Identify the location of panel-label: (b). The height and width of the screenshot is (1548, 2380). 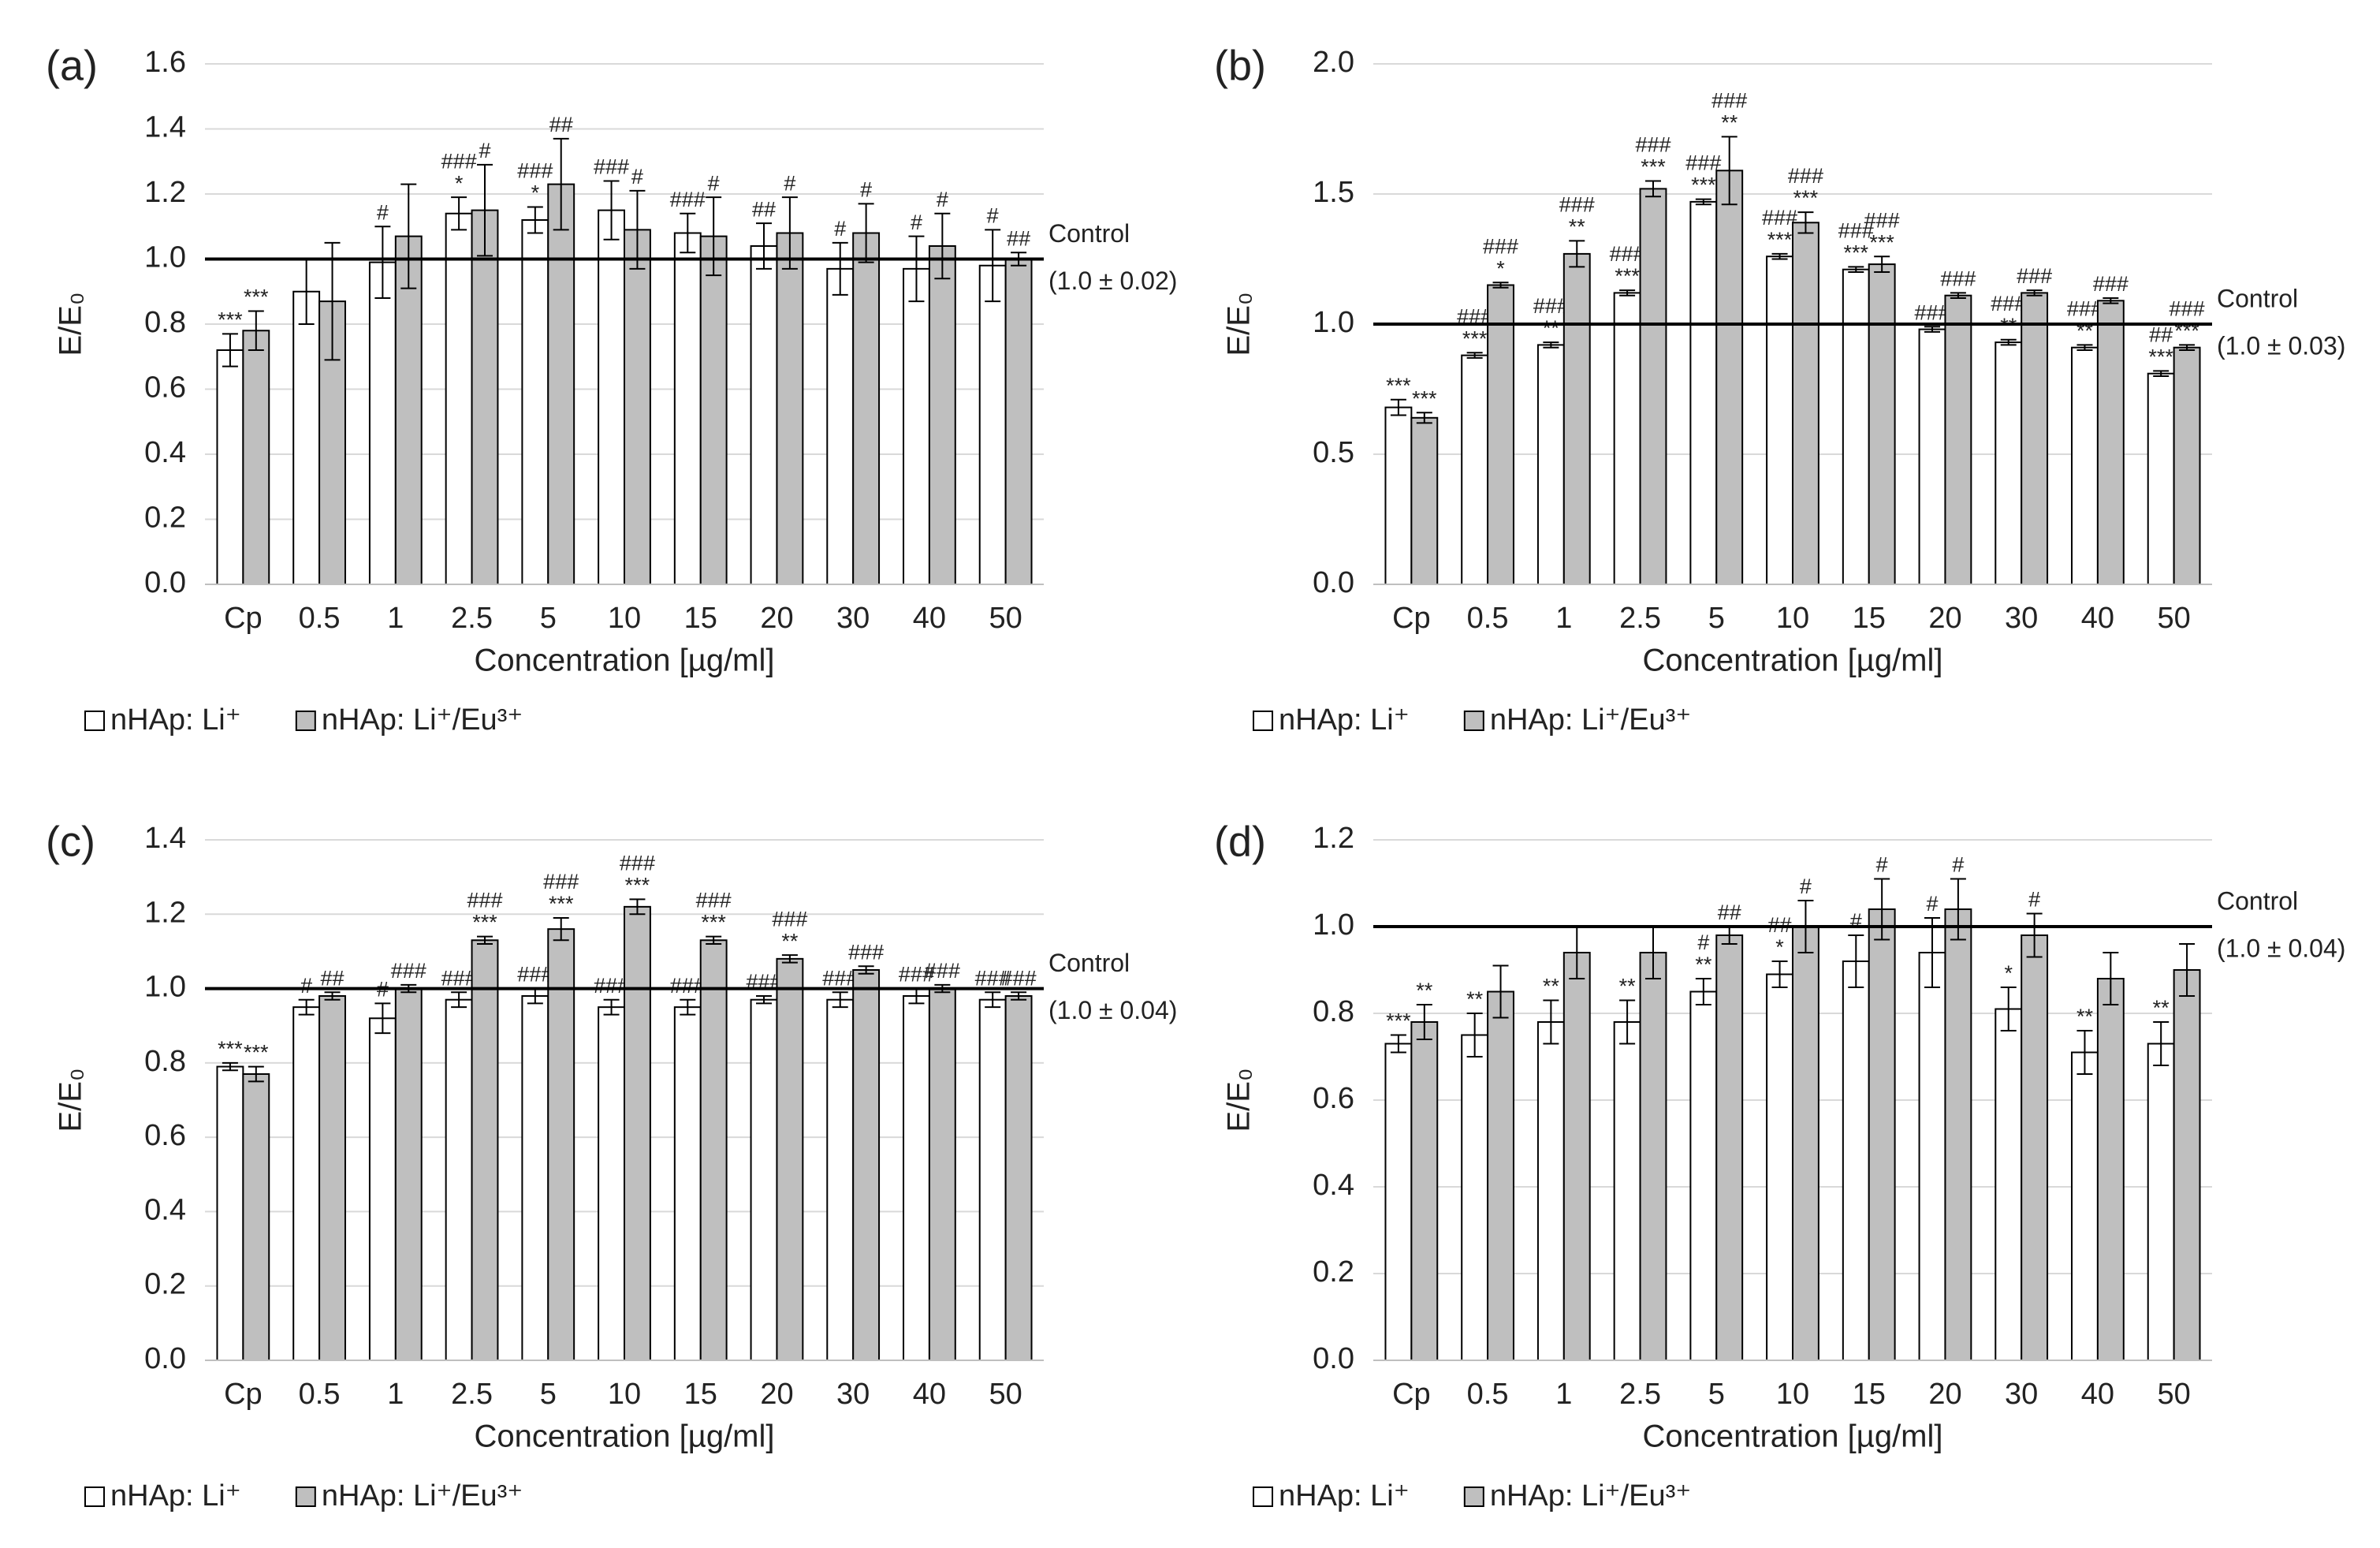
(1240, 65).